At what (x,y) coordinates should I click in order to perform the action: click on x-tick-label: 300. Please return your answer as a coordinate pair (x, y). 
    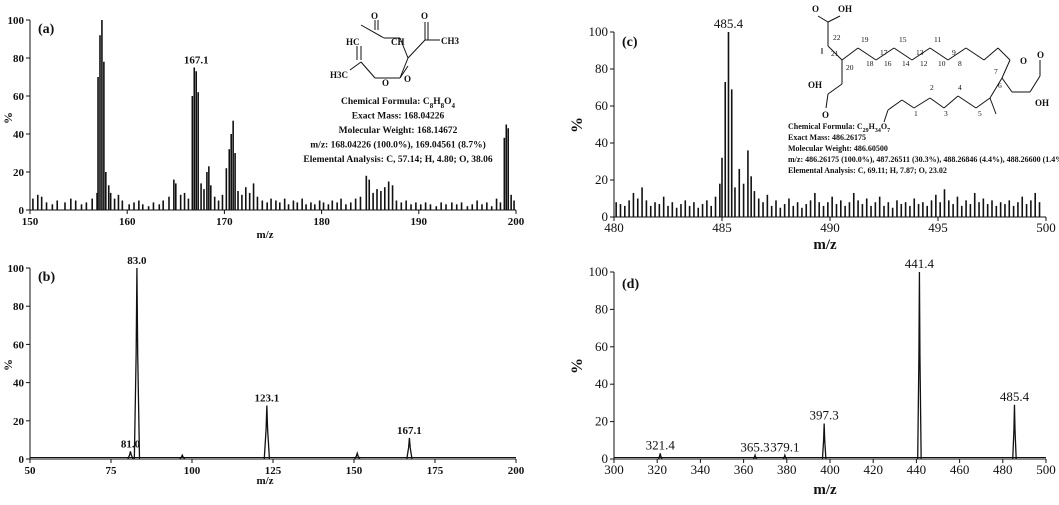
    Looking at the image, I should click on (614, 469).